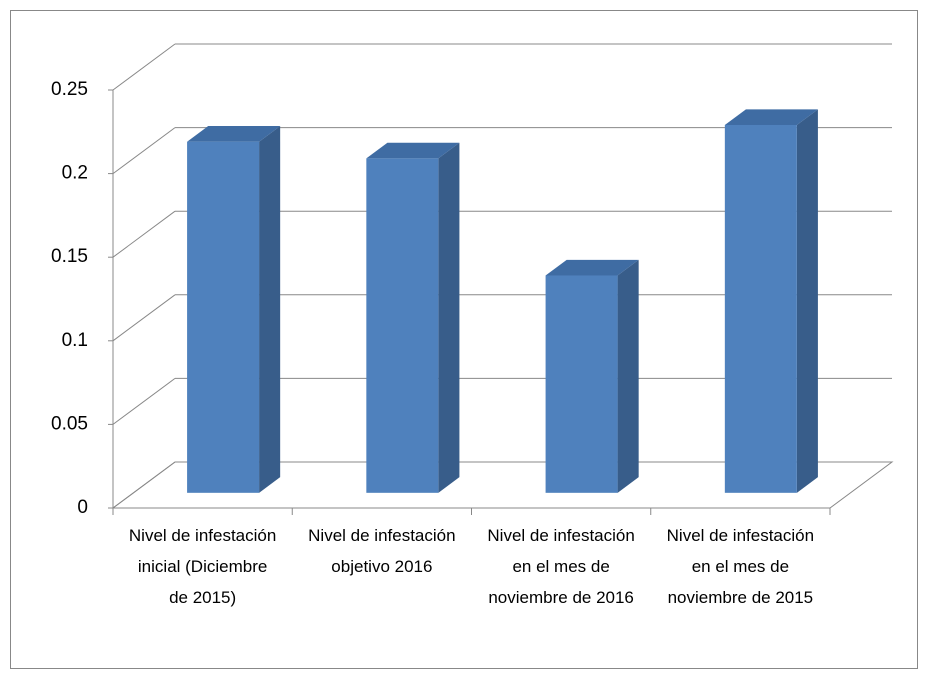  Describe the element at coordinates (82, 507) in the screenshot. I see `y-tick-label: 0` at that location.